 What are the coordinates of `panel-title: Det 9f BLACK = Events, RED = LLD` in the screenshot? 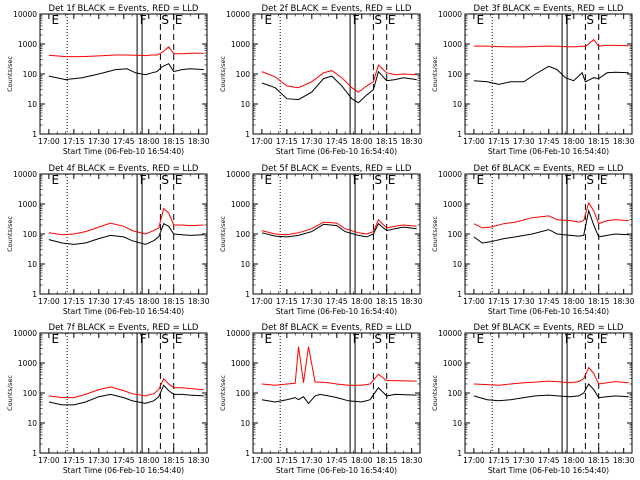 It's located at (549, 328).